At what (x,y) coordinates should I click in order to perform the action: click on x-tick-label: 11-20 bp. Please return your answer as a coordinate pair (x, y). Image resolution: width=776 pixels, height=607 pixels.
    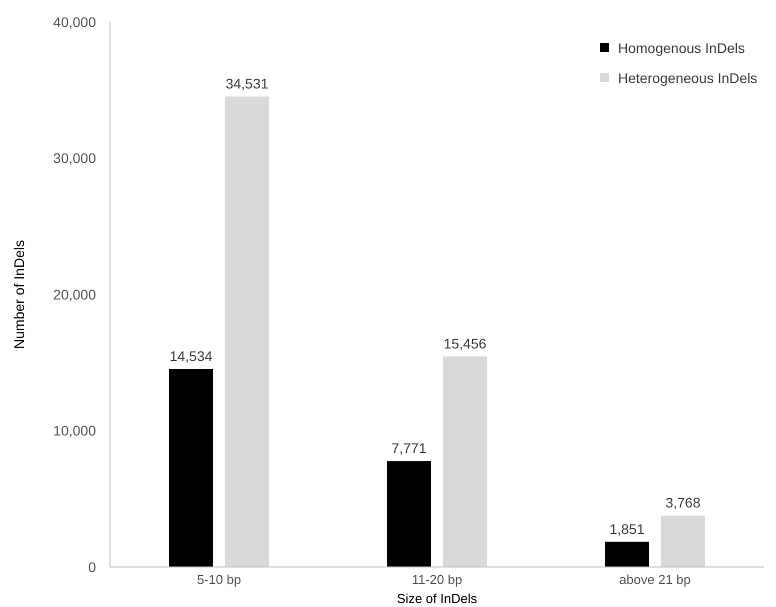
    Looking at the image, I should click on (437, 579).